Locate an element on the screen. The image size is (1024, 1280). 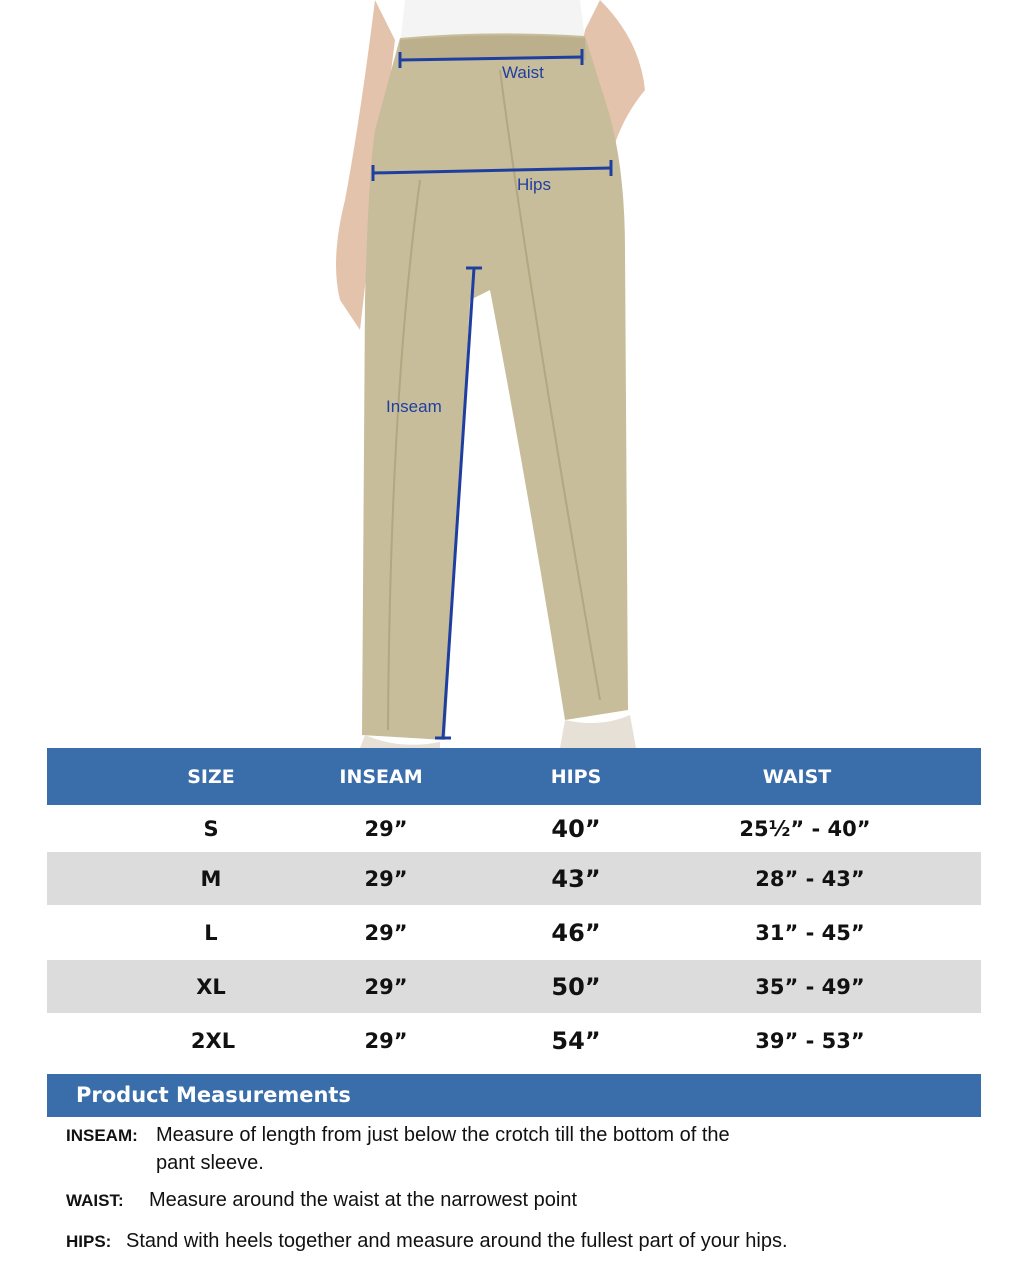
header-waist: WAIST is located at coordinates (797, 776).